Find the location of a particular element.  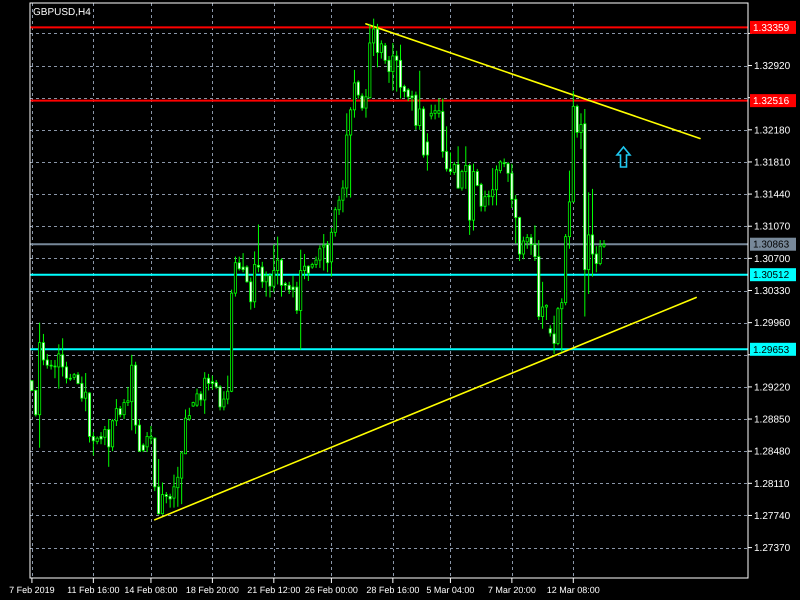

y-tick-label: 1.27740 is located at coordinates (772, 516).